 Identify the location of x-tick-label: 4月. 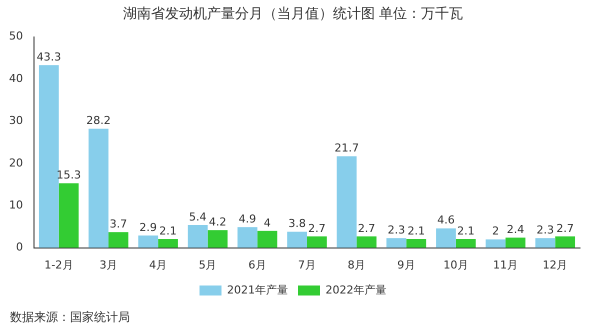
(158, 265).